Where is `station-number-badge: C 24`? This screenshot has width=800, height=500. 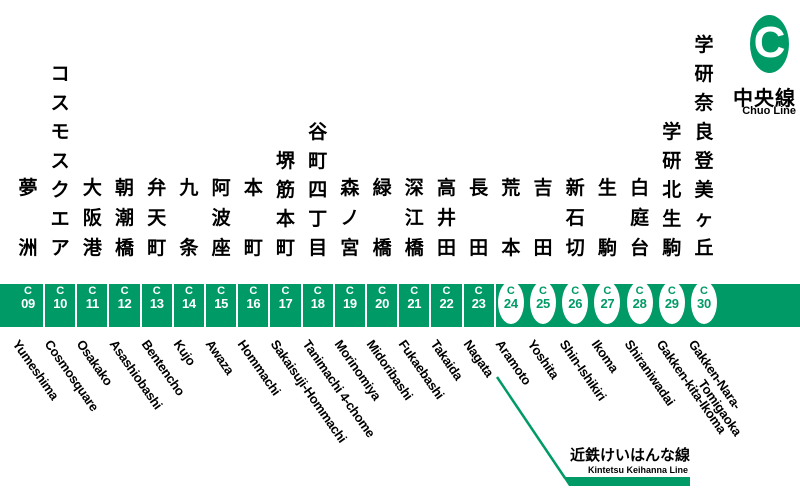
station-number-badge: C 24 is located at coordinates (510, 302).